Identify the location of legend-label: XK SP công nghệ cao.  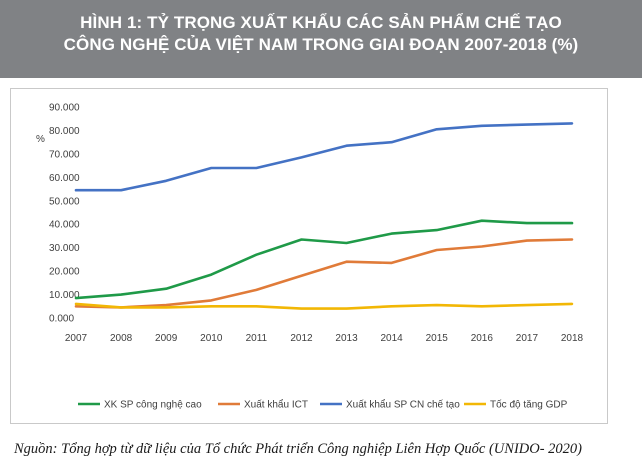
(153, 405).